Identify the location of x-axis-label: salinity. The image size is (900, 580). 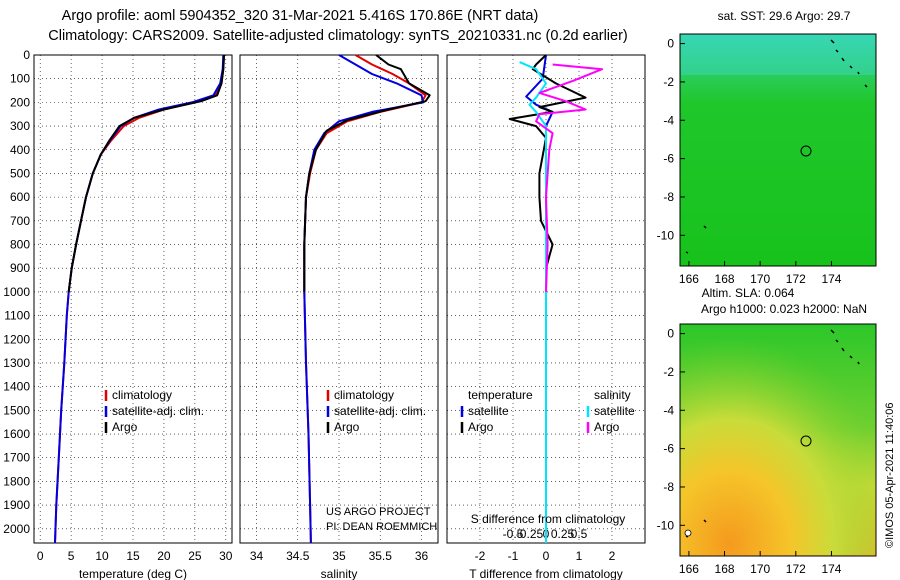
(339, 573).